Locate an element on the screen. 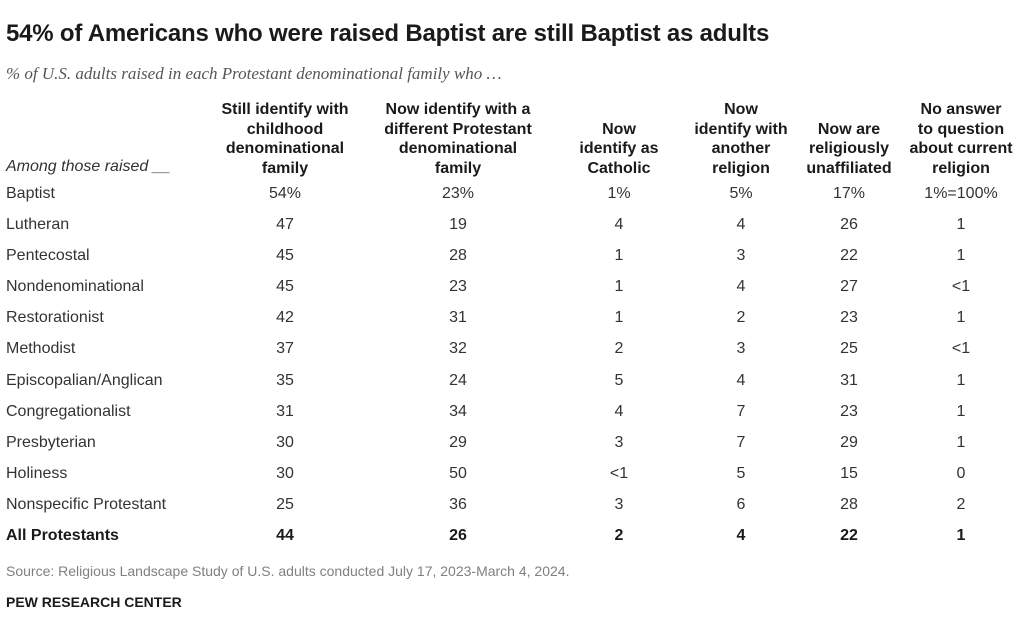  table-row: Nonspecific Protestant 25 36 3 6 28 2 is located at coordinates (511, 504).